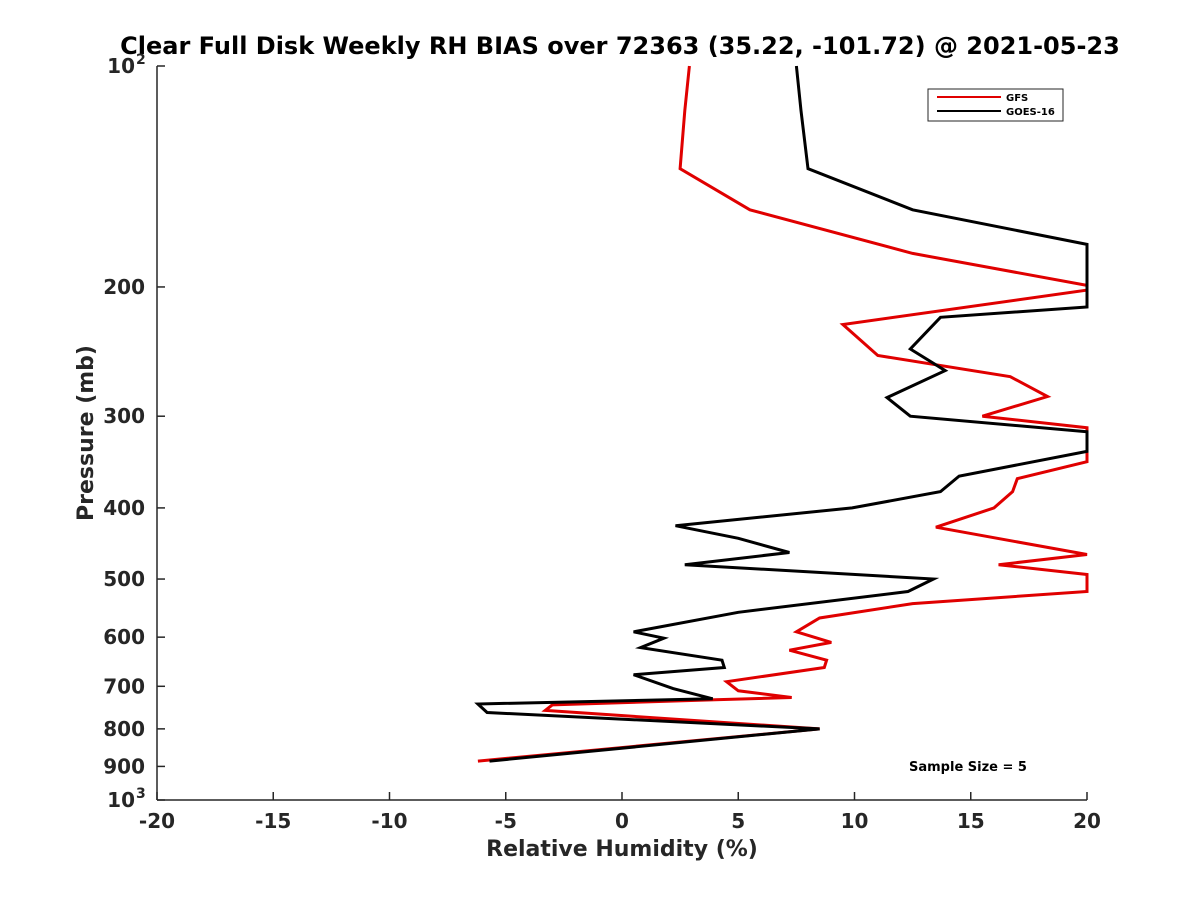  I want to click on y-axis-label: Pressure (mb), so click(86, 433).